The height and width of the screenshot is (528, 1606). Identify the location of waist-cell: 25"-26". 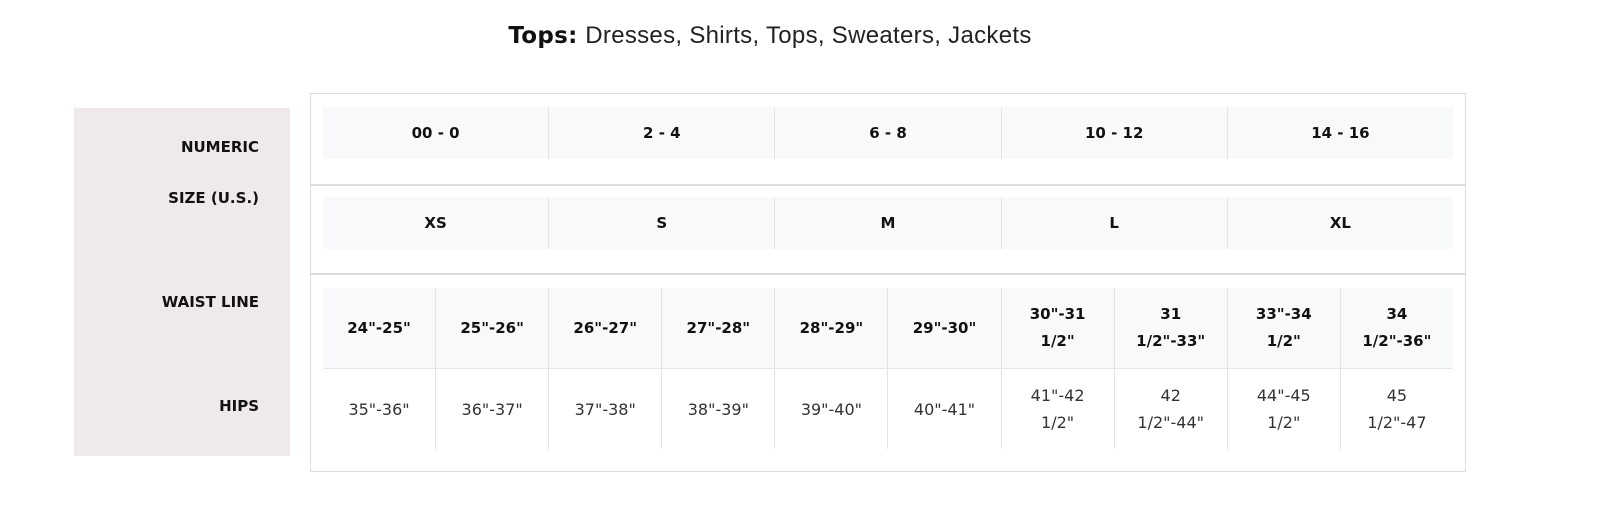
(491, 328).